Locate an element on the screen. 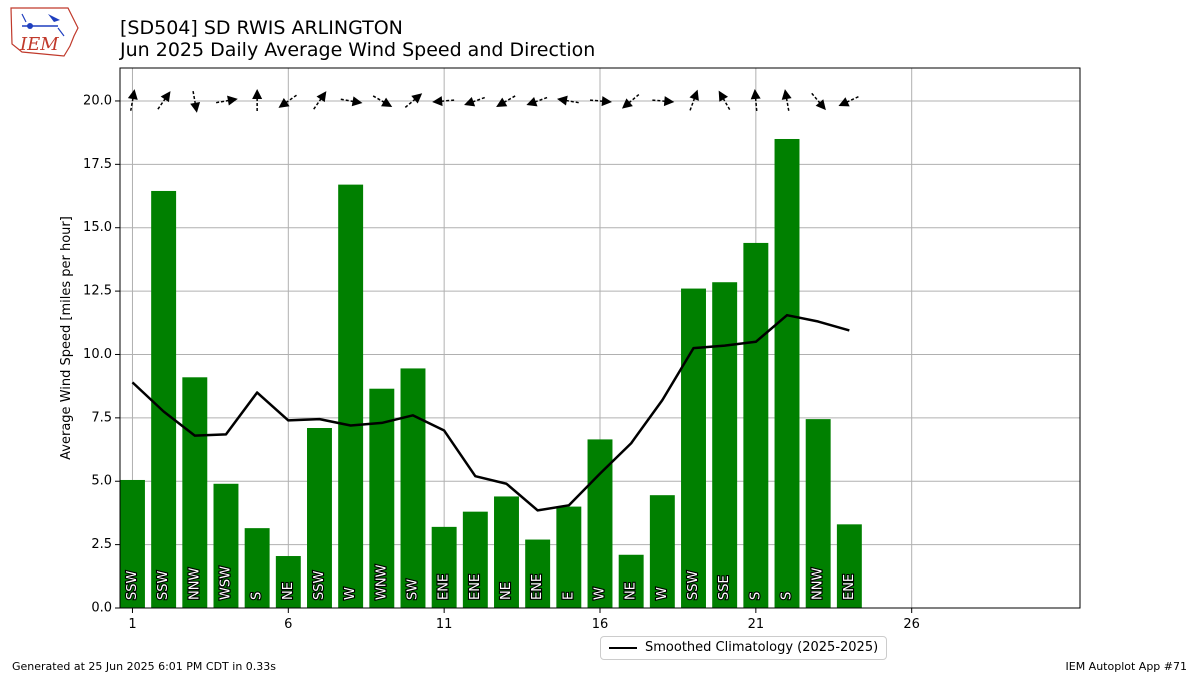 This screenshot has height=675, width=1200. x-tick-label: 1 is located at coordinates (132, 624).